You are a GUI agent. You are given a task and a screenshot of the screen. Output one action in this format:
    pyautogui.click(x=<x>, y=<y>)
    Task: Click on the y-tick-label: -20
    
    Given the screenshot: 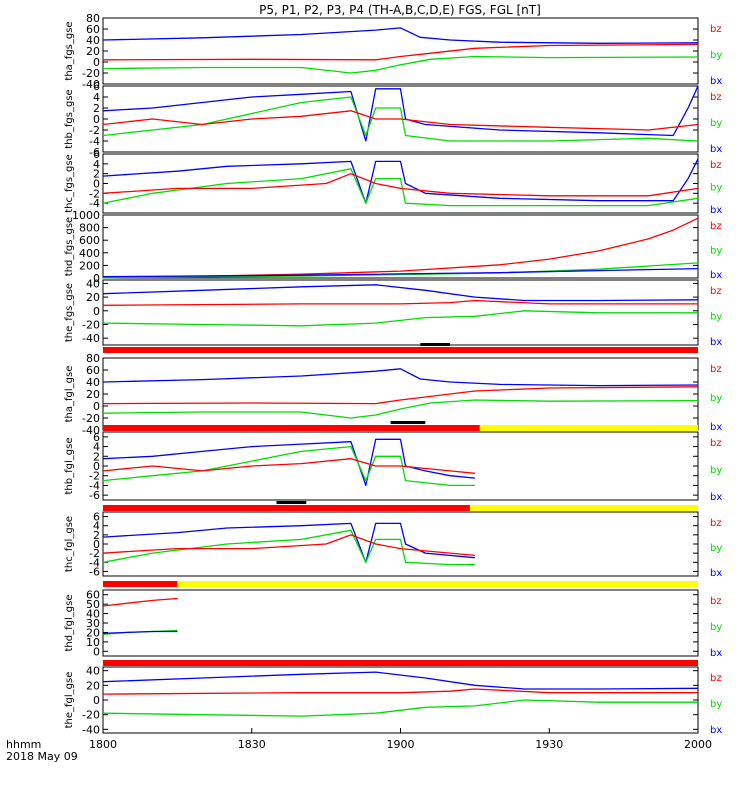 What is the action you would take?
    pyautogui.click(x=91, y=418)
    